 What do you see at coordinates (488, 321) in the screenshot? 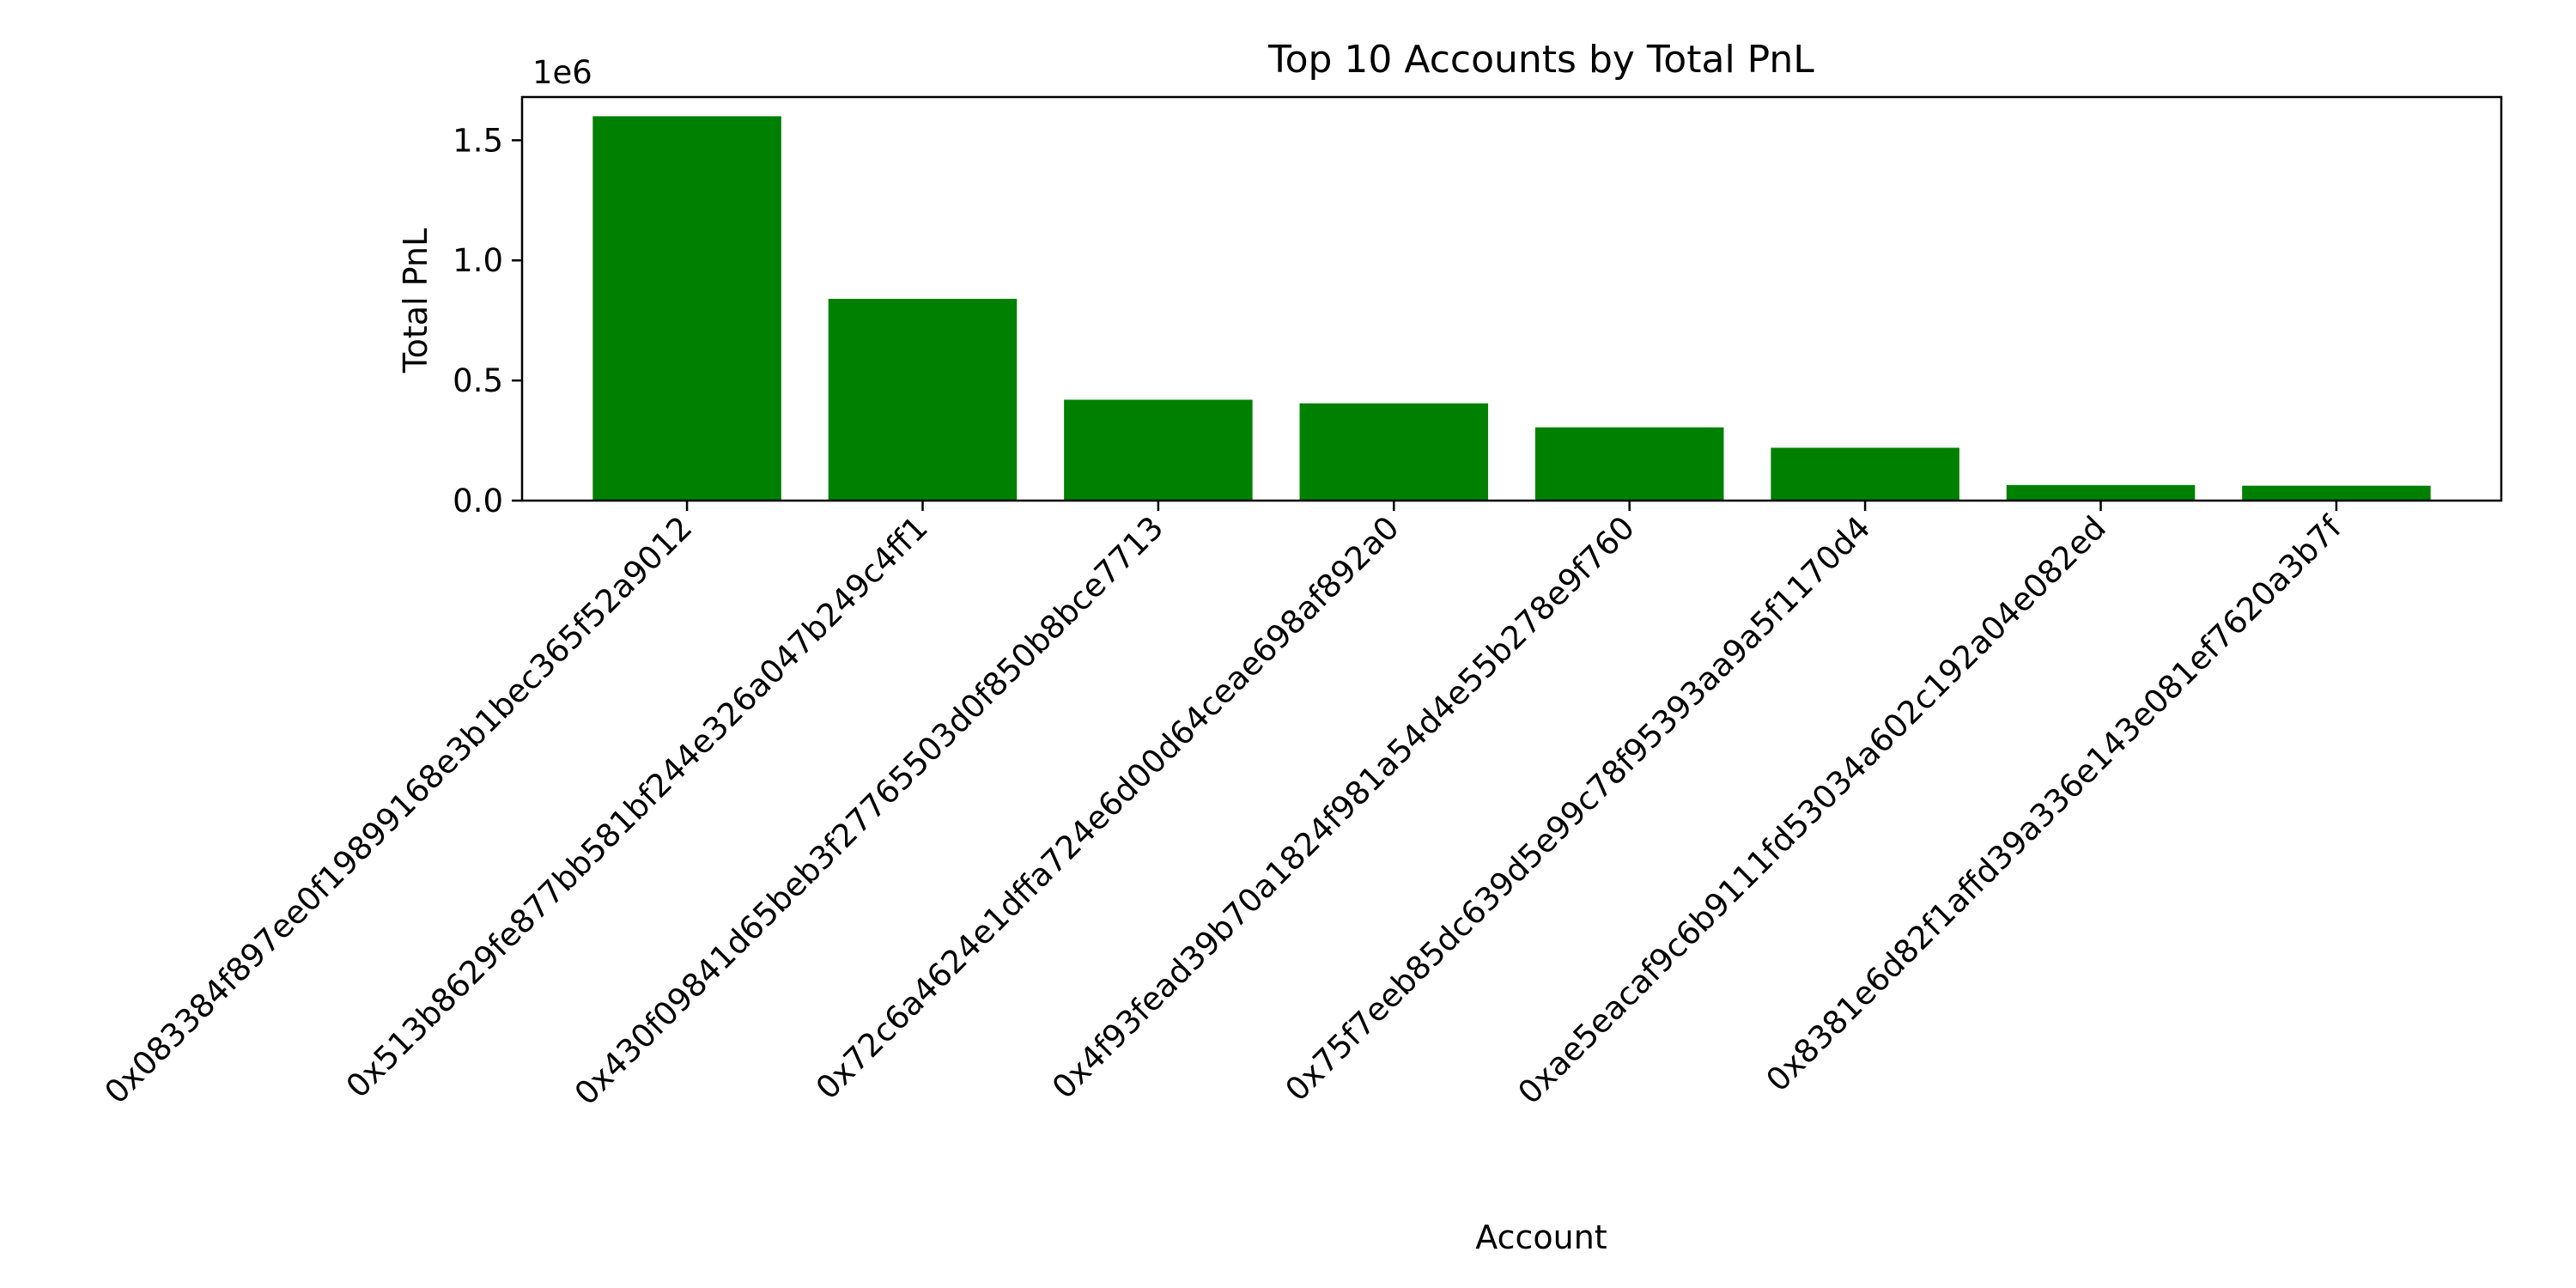
I see `y-axis-ticks: 0.0 0.5 1.0 1.5` at bounding box center [488, 321].